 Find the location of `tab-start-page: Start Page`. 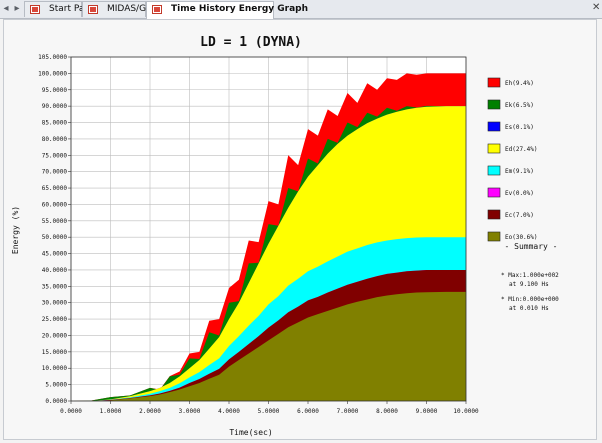

tab-start-page: Start Page is located at coordinates (60, 9).